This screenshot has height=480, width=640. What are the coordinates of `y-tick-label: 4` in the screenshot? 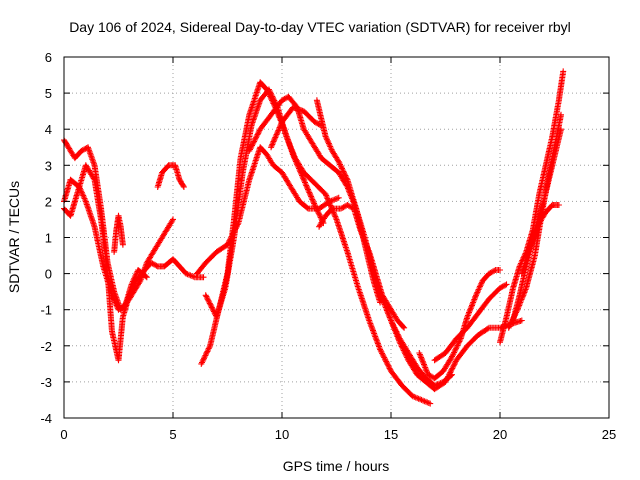 It's located at (48, 129).